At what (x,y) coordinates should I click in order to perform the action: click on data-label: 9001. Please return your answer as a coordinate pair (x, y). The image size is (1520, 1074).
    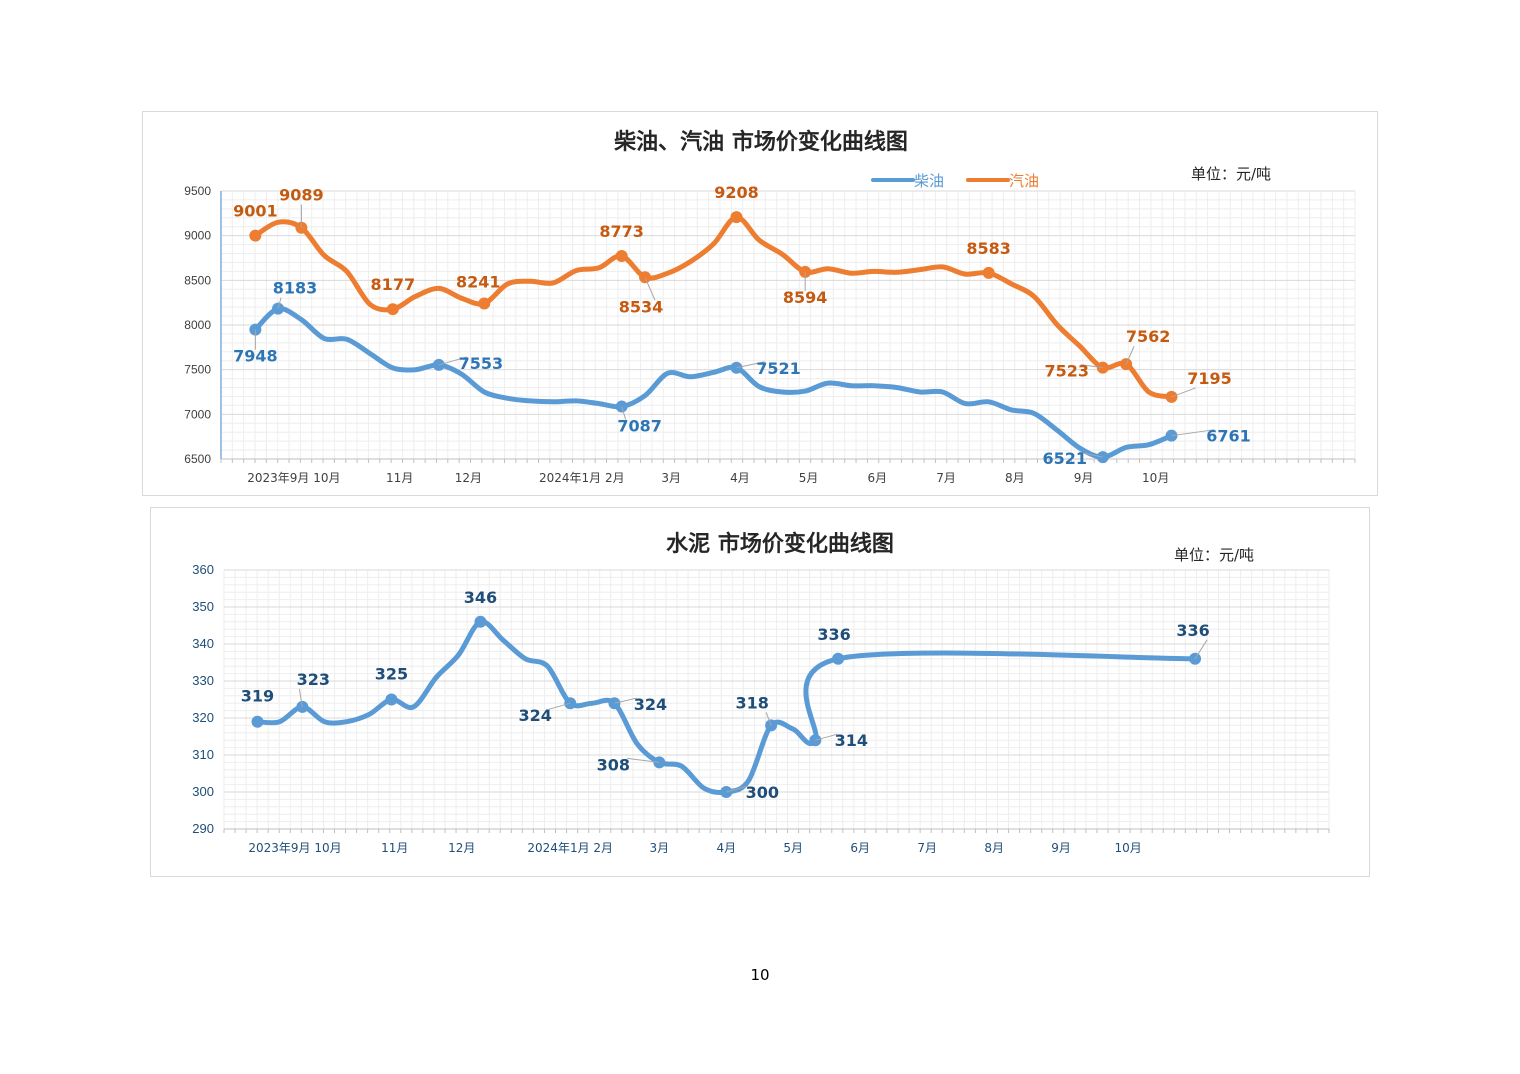
    Looking at the image, I should click on (255, 211).